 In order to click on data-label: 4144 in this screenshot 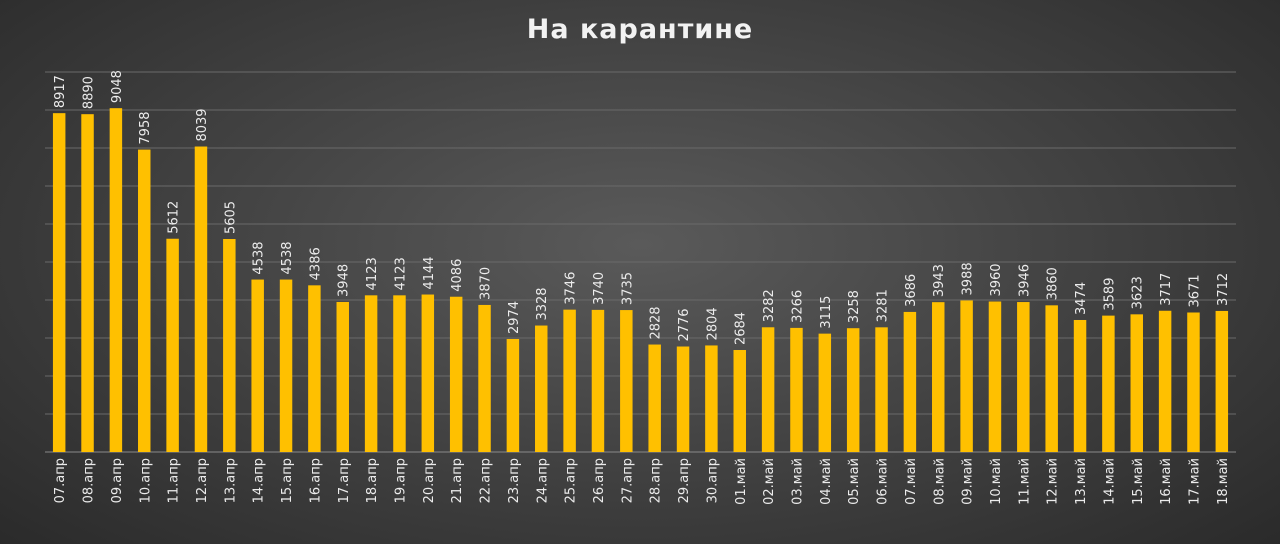, I will do `click(429, 272)`.